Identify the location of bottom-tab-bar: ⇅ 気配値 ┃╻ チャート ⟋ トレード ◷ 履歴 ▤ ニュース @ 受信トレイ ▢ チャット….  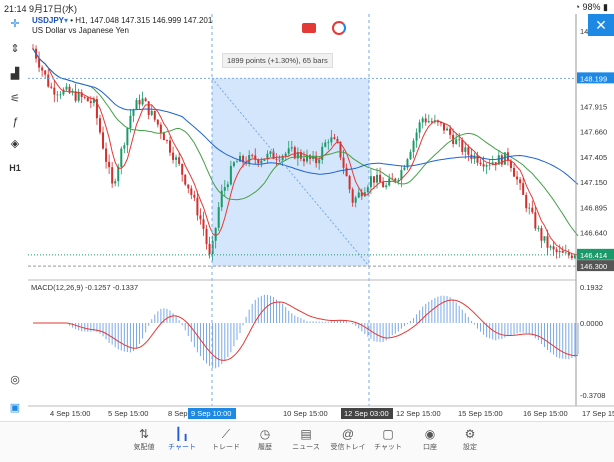
(307, 441).